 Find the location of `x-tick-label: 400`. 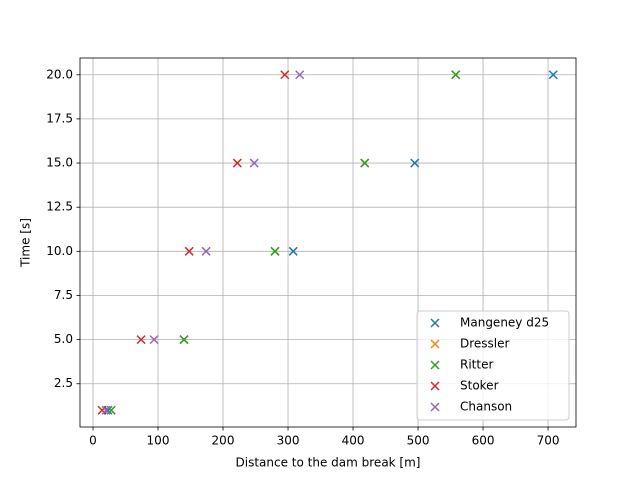

x-tick-label: 400 is located at coordinates (353, 441).